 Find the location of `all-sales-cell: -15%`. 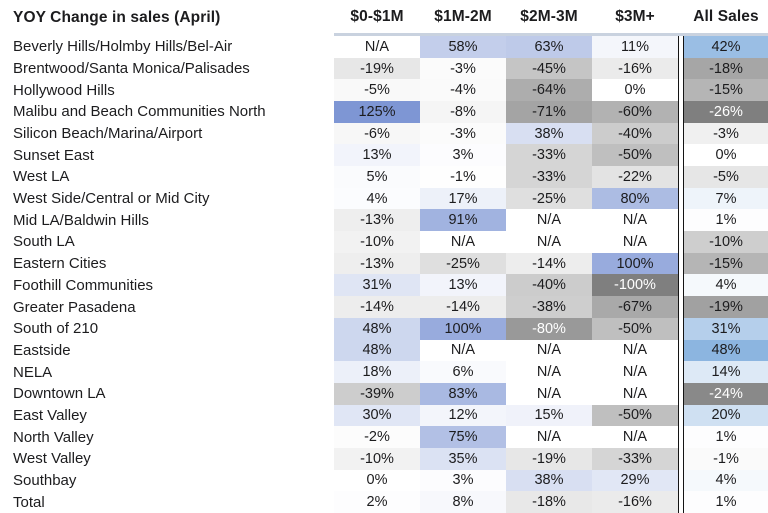

all-sales-cell: -15% is located at coordinates (726, 263).